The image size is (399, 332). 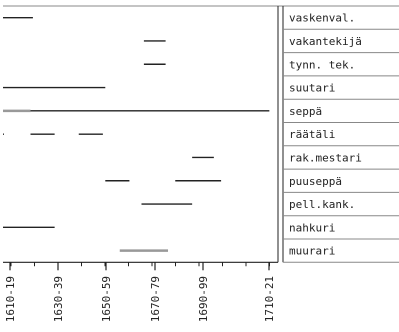 I want to click on row-label-2: tynn. tek., so click(x=322, y=64).